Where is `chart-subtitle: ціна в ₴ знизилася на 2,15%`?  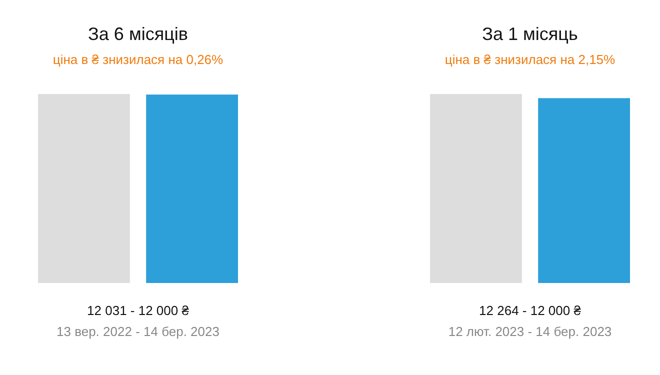 chart-subtitle: ціна в ₴ знизилася на 2,15% is located at coordinates (530, 59).